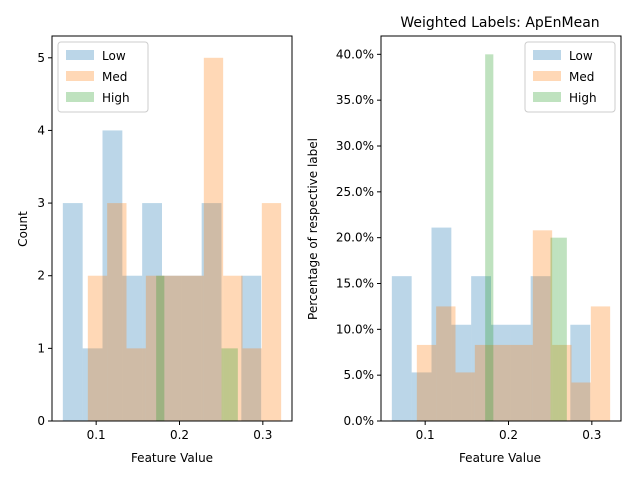  Describe the element at coordinates (41, 276) in the screenshot. I see `left-y-tick-label: 2` at that location.